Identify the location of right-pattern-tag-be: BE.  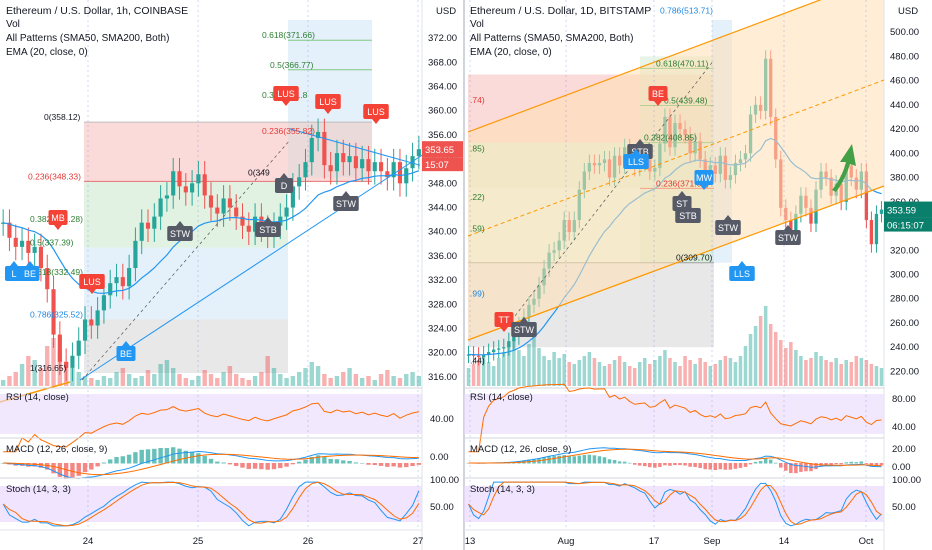
(658, 96).